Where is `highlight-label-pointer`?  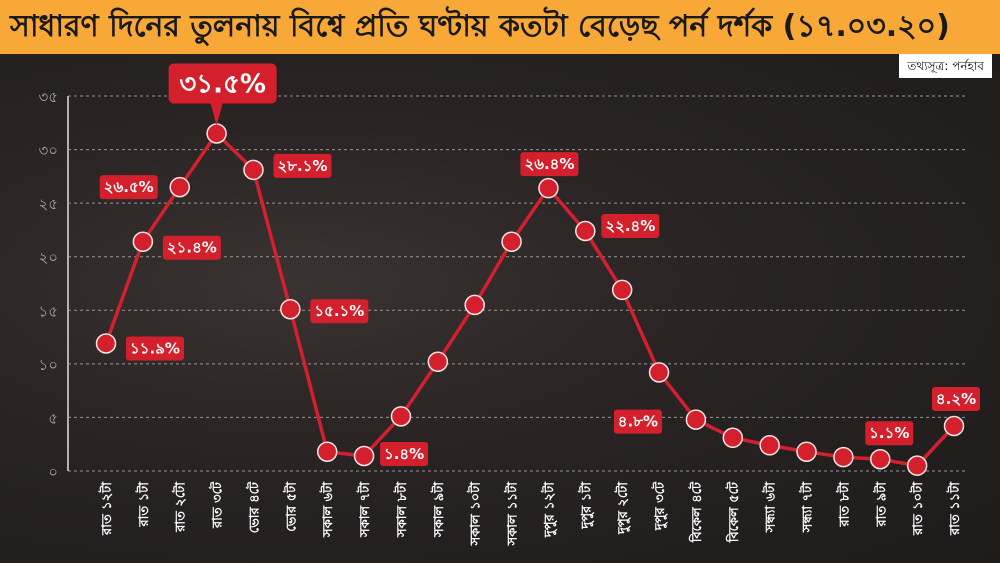 highlight-label-pointer is located at coordinates (216, 114).